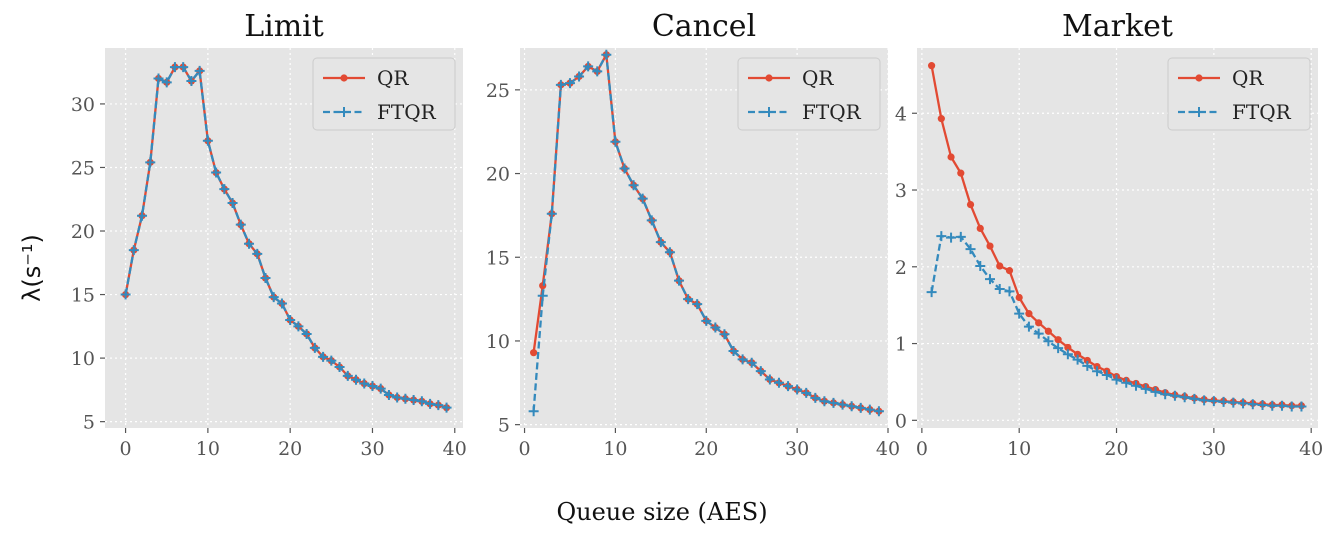 Image resolution: width=1328 pixels, height=538 pixels. I want to click on legend-label: QR, so click(818, 78).